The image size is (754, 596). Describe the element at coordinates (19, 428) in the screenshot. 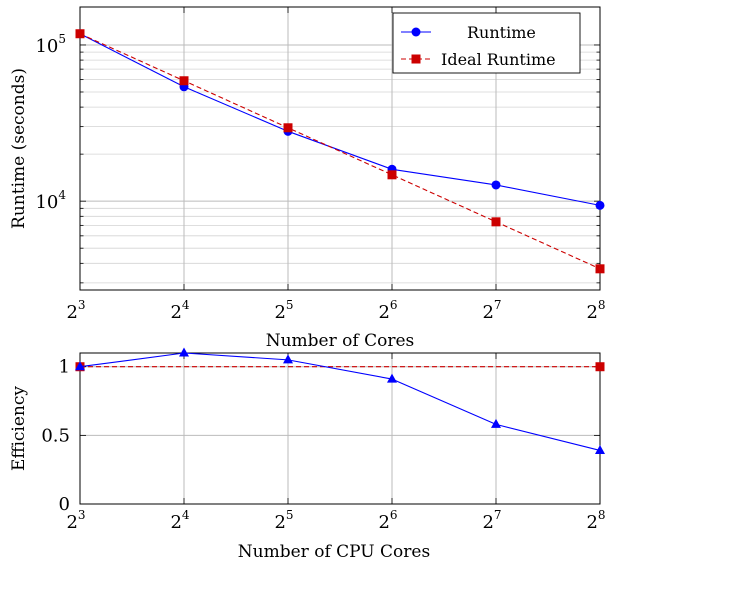

I see `y-axis-label: Efficiency` at that location.